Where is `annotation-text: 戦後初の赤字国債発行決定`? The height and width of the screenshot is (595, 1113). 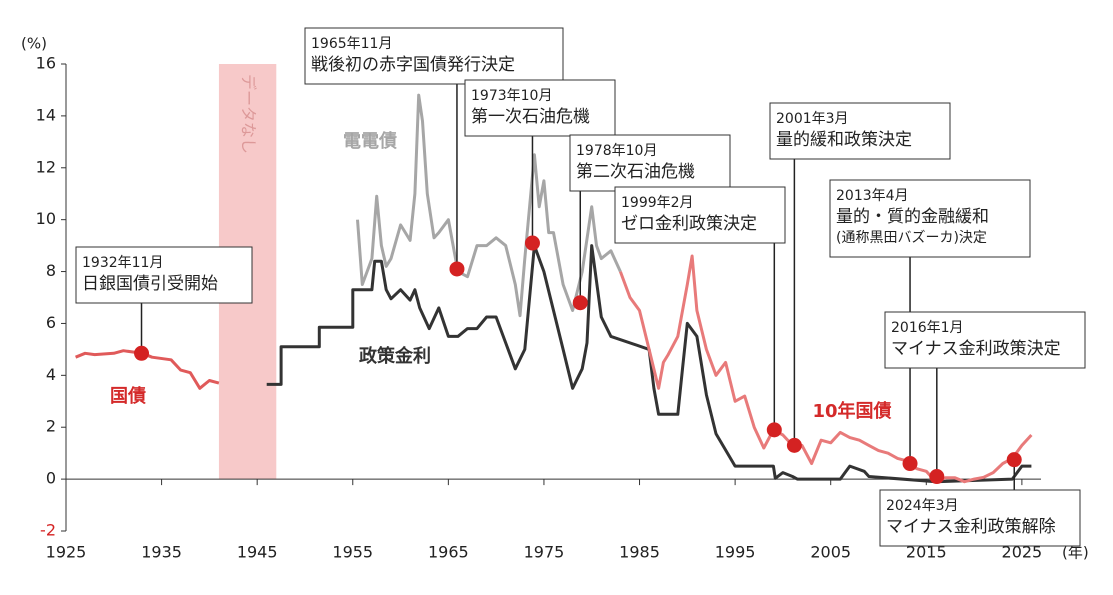
annotation-text: 戦後初の赤字国債発行決定 is located at coordinates (413, 65).